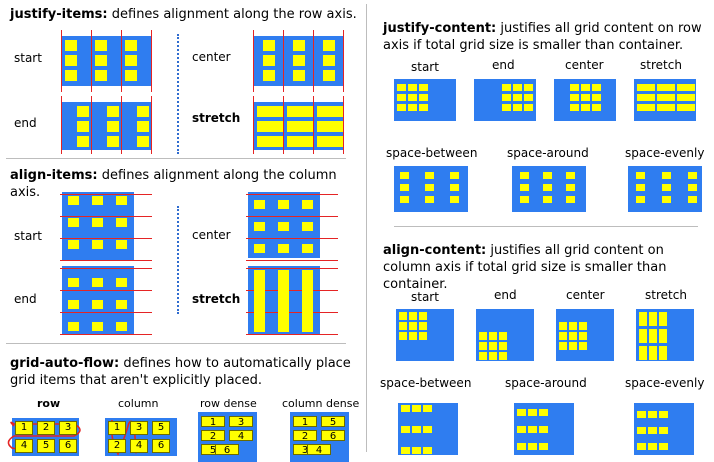 The image size is (714, 462). What do you see at coordinates (666, 295) in the screenshot?
I see `align-content-stretch-label: stretch` at bounding box center [666, 295].